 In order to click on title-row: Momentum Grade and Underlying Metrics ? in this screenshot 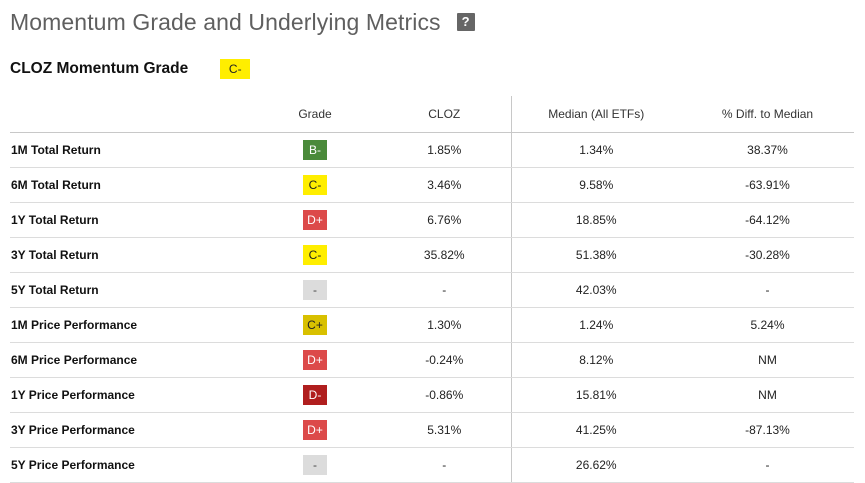, I will do `click(242, 22)`.